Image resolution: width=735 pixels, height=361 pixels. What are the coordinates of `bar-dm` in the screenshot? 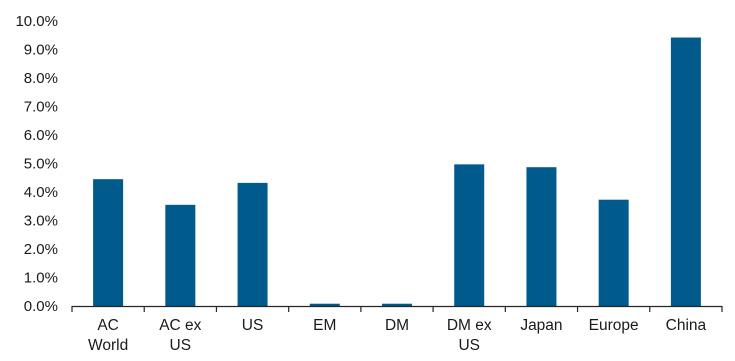 It's located at (397, 304).